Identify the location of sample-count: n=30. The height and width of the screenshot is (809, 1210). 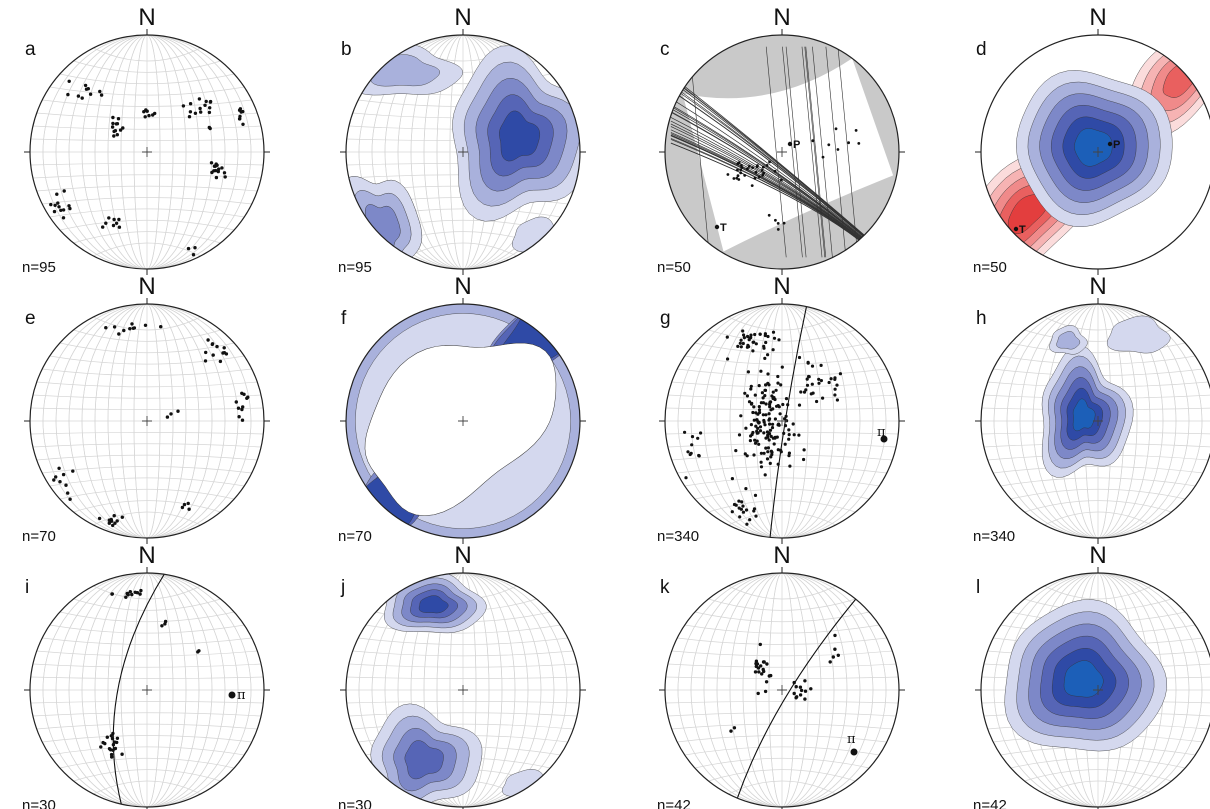
(39, 803).